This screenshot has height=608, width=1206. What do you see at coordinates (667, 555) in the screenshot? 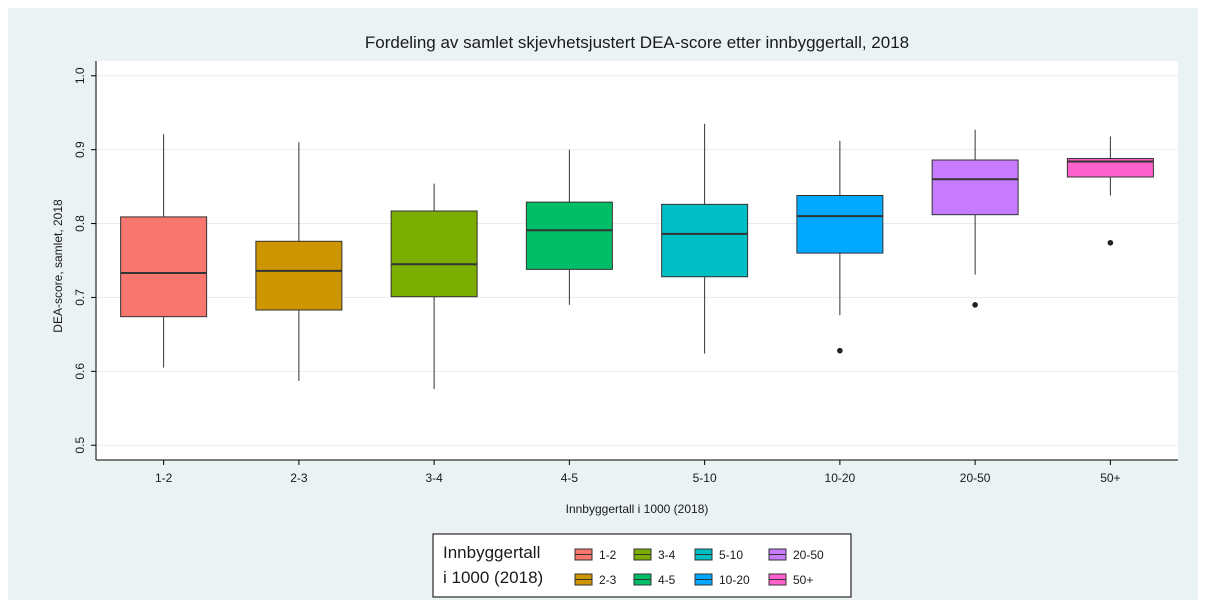
I see `legend-label: 3-4` at bounding box center [667, 555].